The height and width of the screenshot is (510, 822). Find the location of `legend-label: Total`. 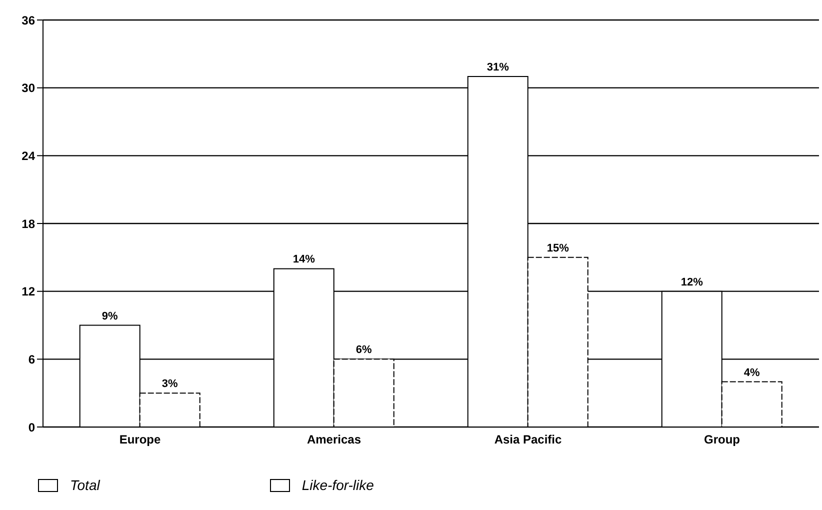

legend-label: Total is located at coordinates (85, 485).